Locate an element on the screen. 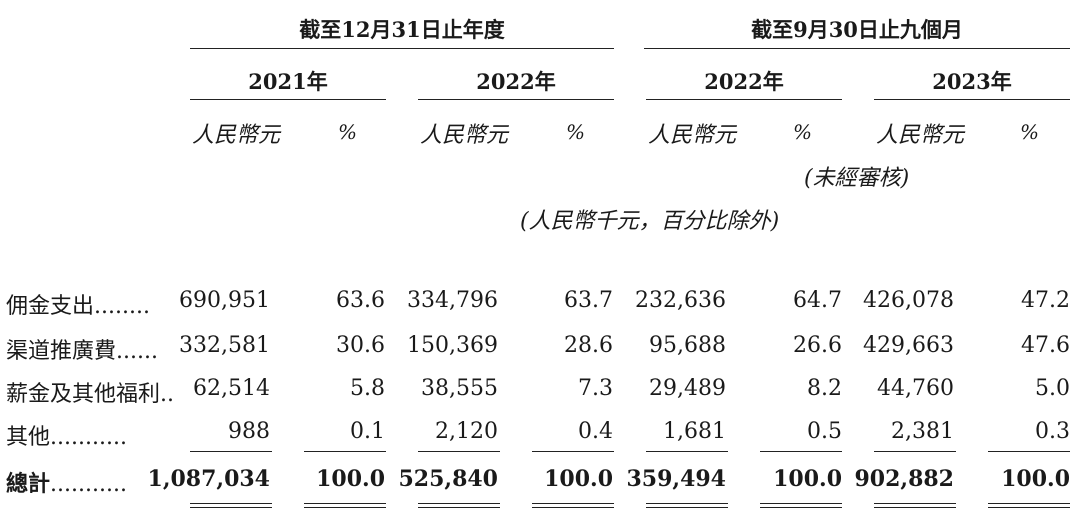  cell-2021-percent: 5.8 is located at coordinates (367, 388).